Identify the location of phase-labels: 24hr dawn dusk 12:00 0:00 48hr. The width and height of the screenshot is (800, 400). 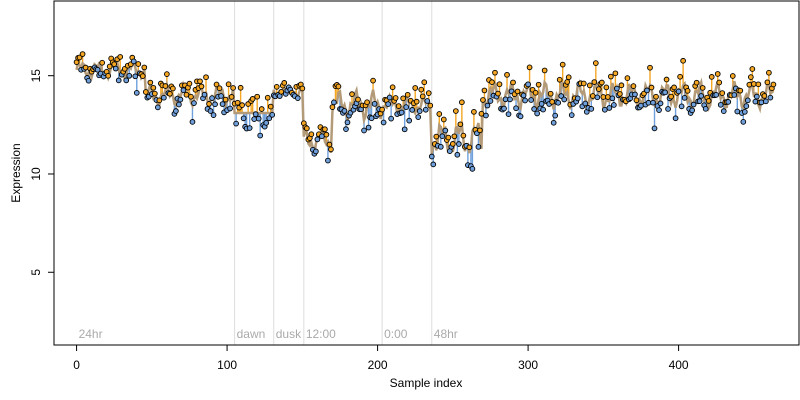
(268, 334).